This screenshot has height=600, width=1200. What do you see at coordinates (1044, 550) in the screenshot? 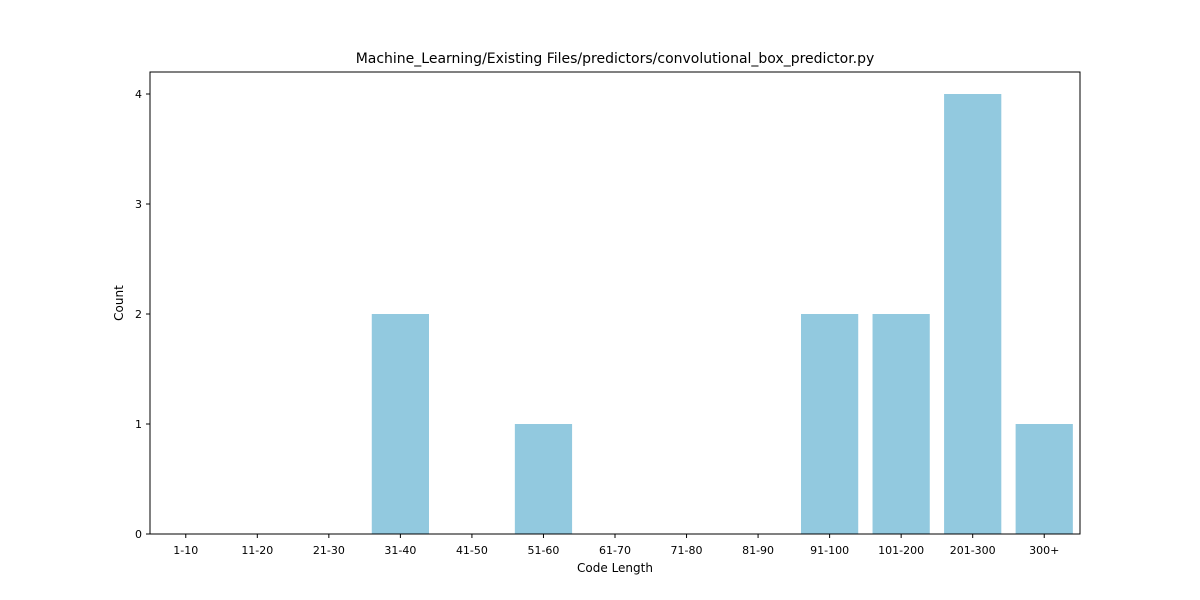
I see `x-tick-label: 300+` at bounding box center [1044, 550].